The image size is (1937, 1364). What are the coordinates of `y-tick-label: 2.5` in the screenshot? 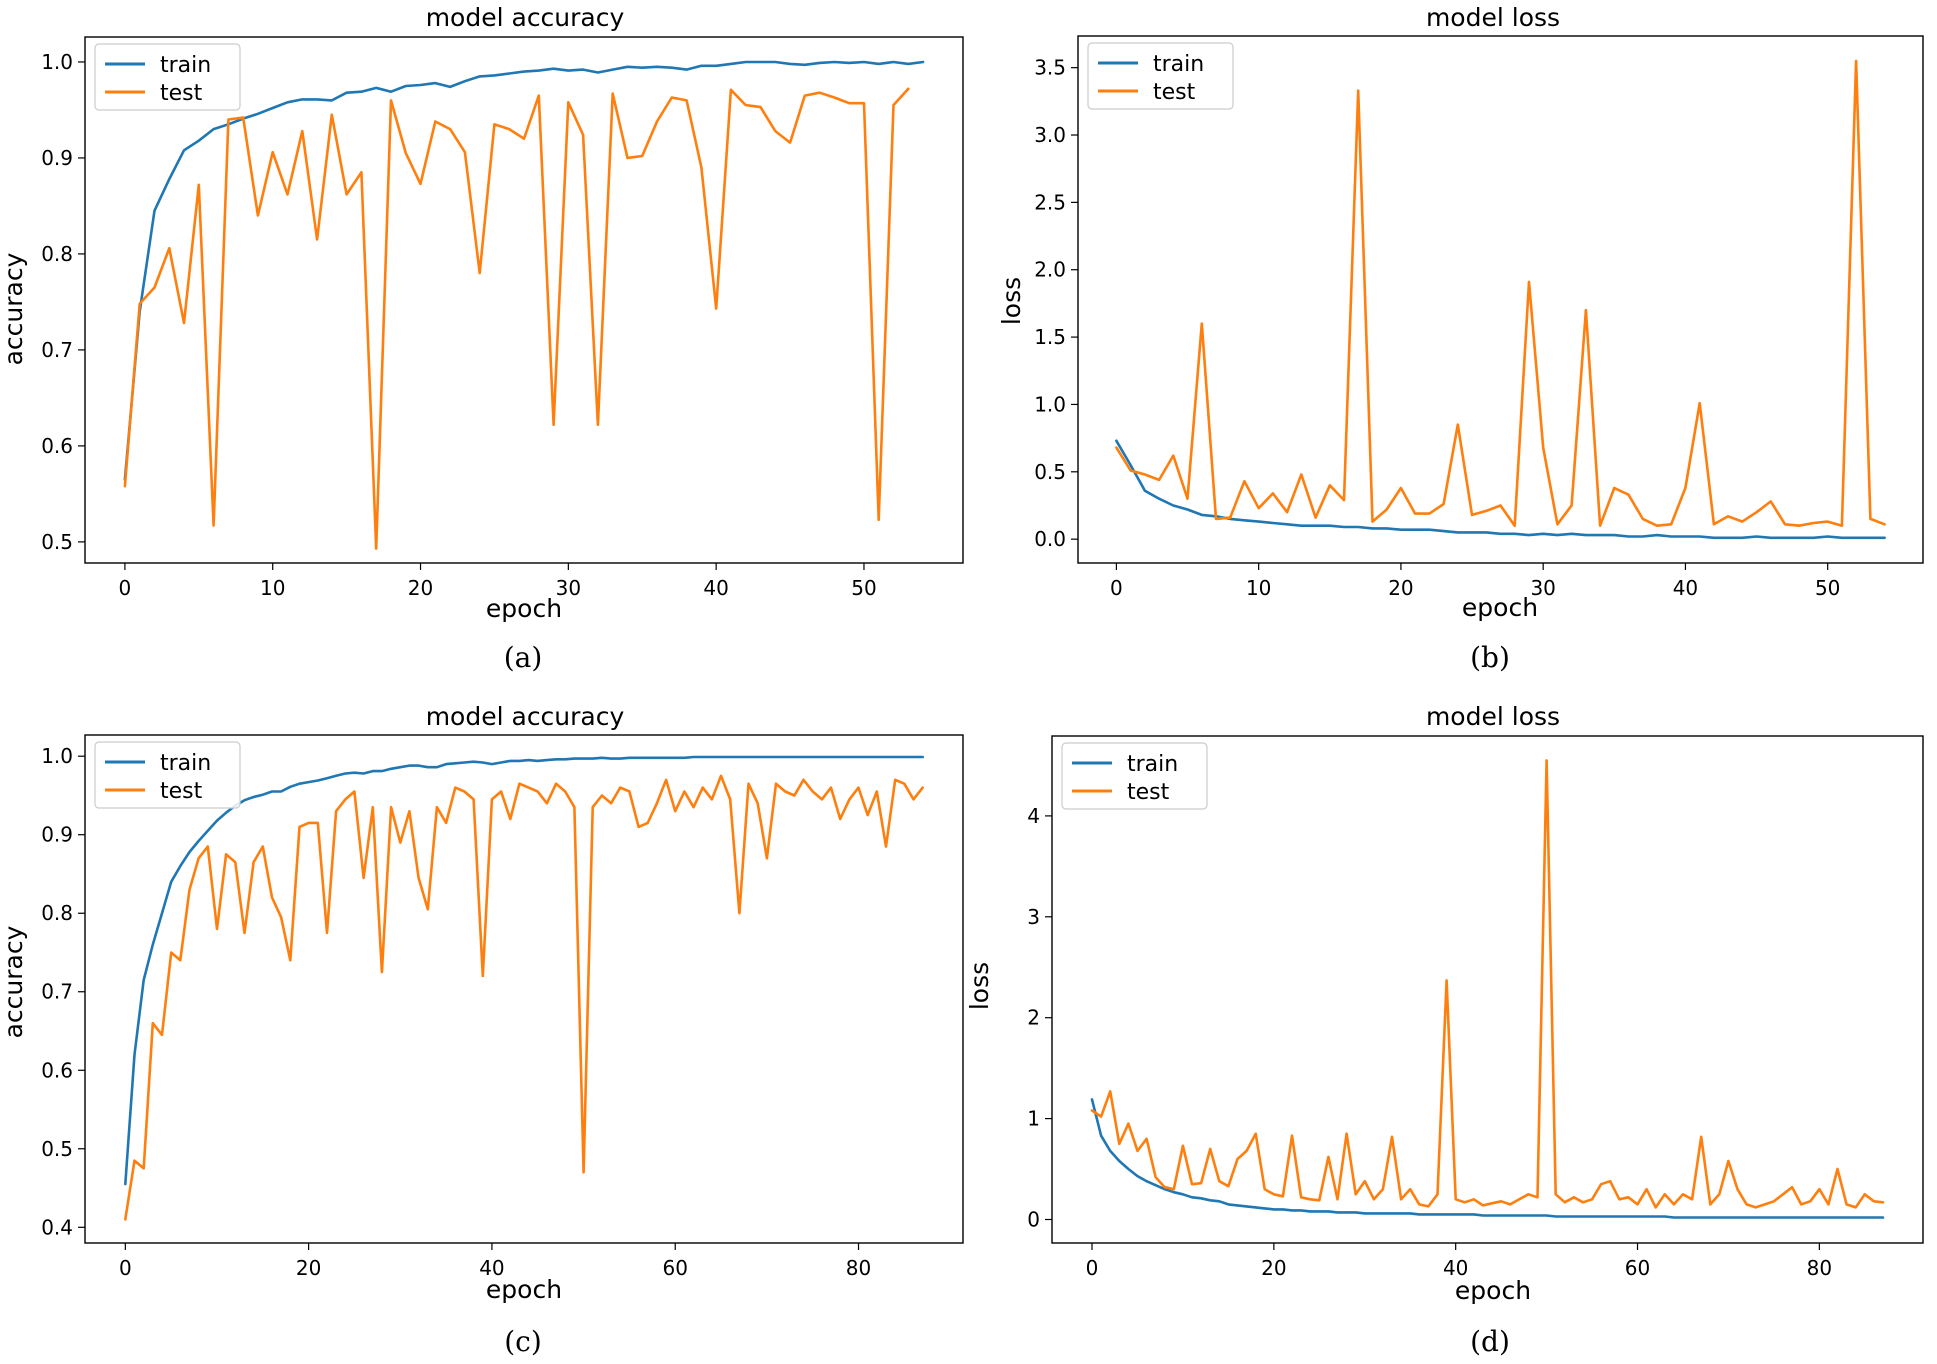 It's located at (1050, 202).